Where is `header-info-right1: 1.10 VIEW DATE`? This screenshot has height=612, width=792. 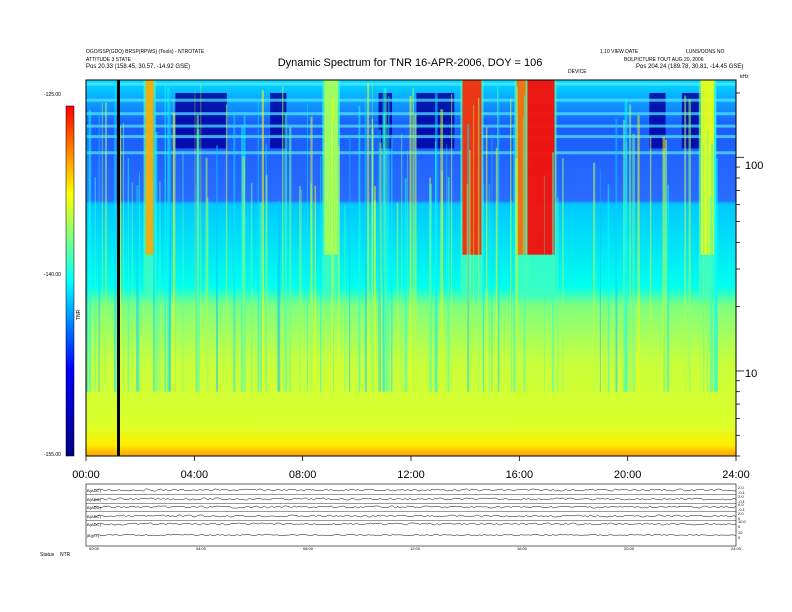 header-info-right1: 1.10 VIEW DATE is located at coordinates (619, 52).